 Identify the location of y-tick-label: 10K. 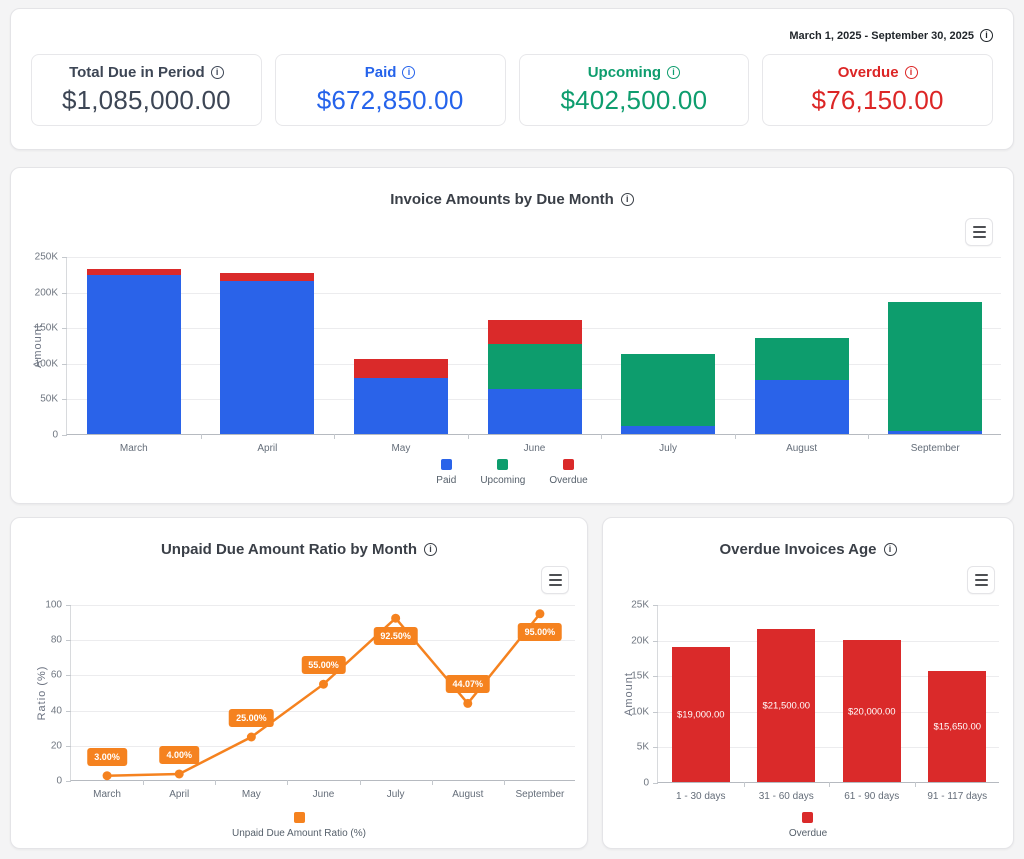
(640, 712).